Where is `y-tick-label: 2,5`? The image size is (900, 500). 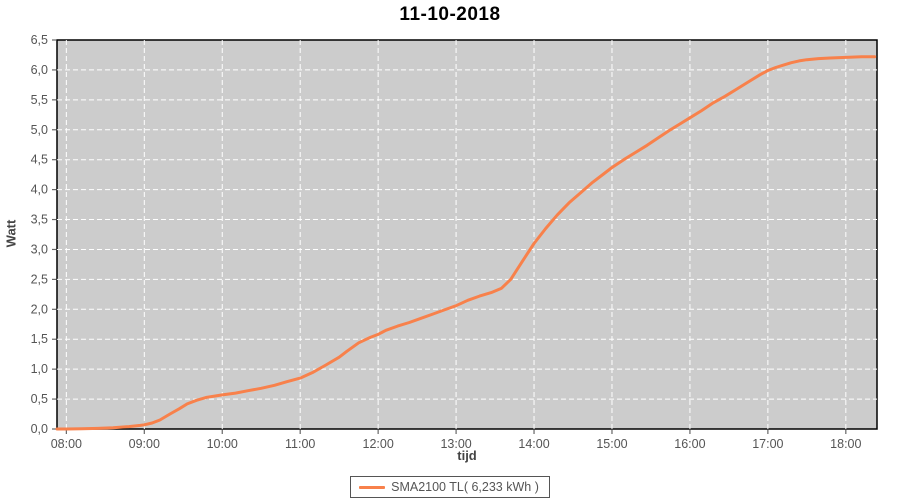
y-tick-label: 2,5 is located at coordinates (39, 279).